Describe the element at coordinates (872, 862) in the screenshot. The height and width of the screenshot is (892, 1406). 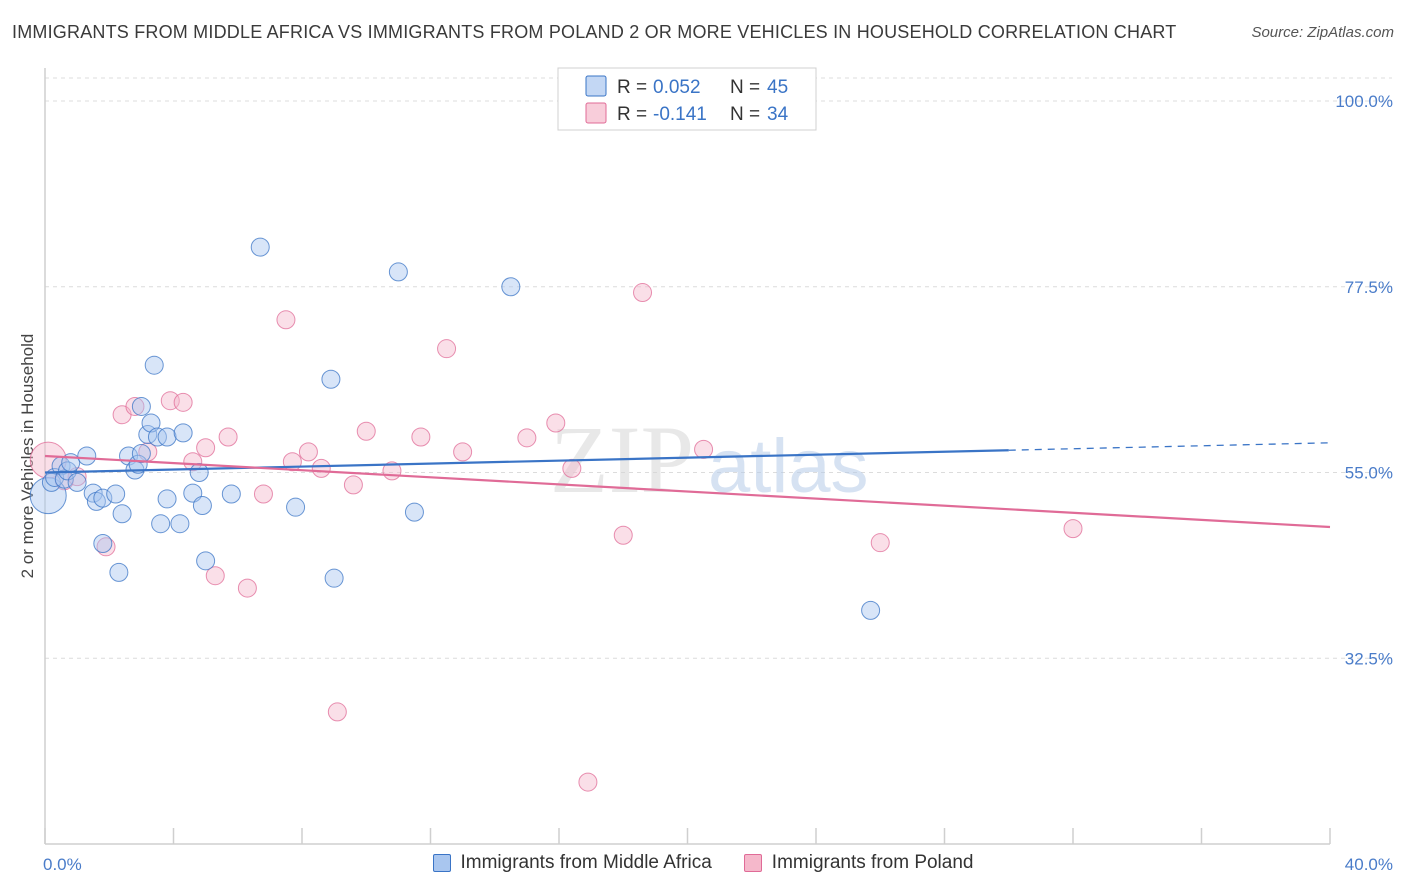
I see `series-name-poland: Immigrants from Poland` at that location.